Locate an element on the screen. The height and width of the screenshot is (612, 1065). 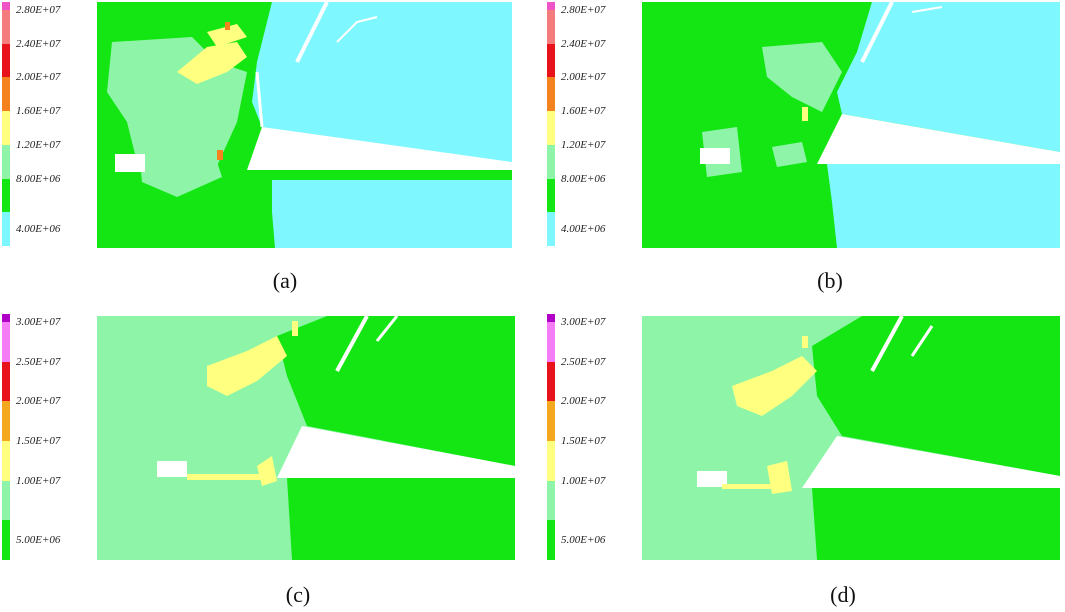
panel-caption: (c) is located at coordinates (298, 594).